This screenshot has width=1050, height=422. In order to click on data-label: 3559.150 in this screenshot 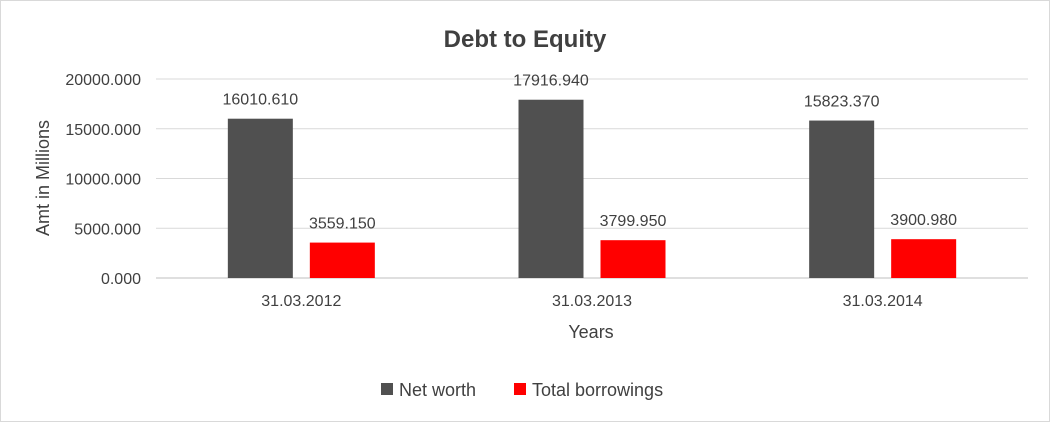, I will do `click(342, 224)`.